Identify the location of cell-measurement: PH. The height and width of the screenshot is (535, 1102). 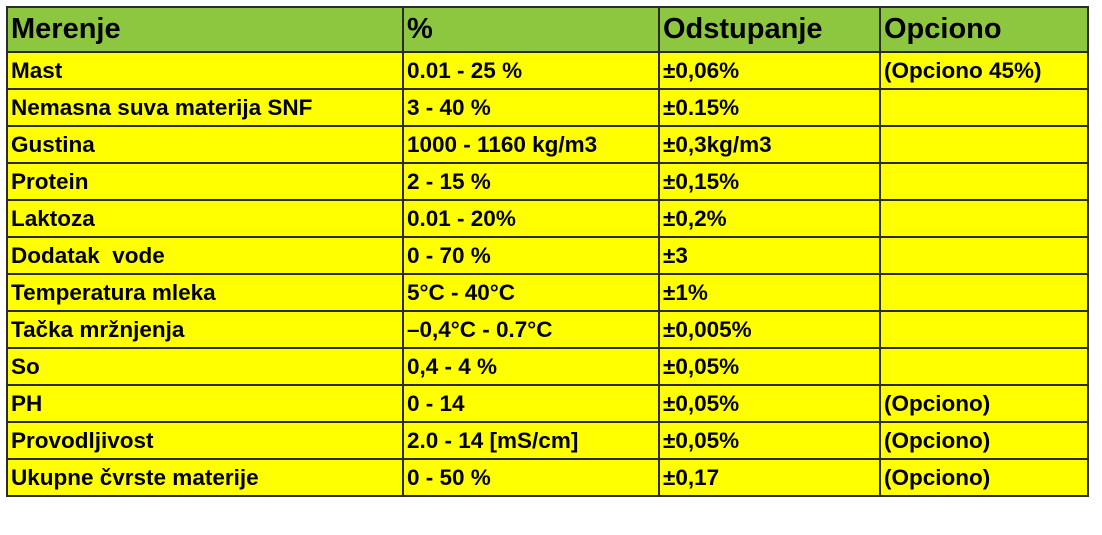
(205, 403).